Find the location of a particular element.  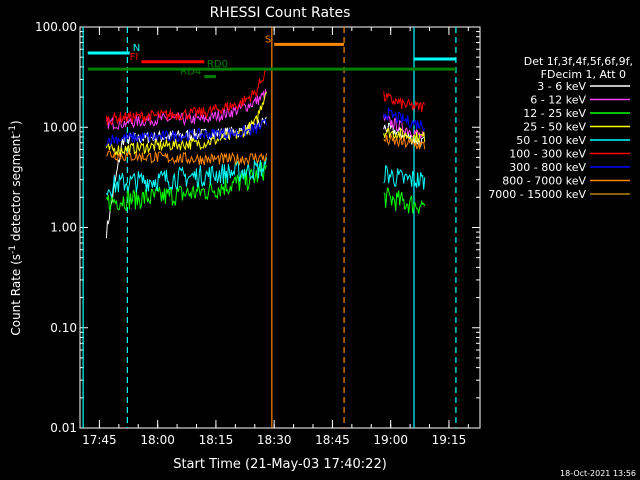

legend-label-2: 12 - 25 keV is located at coordinates (554, 113).